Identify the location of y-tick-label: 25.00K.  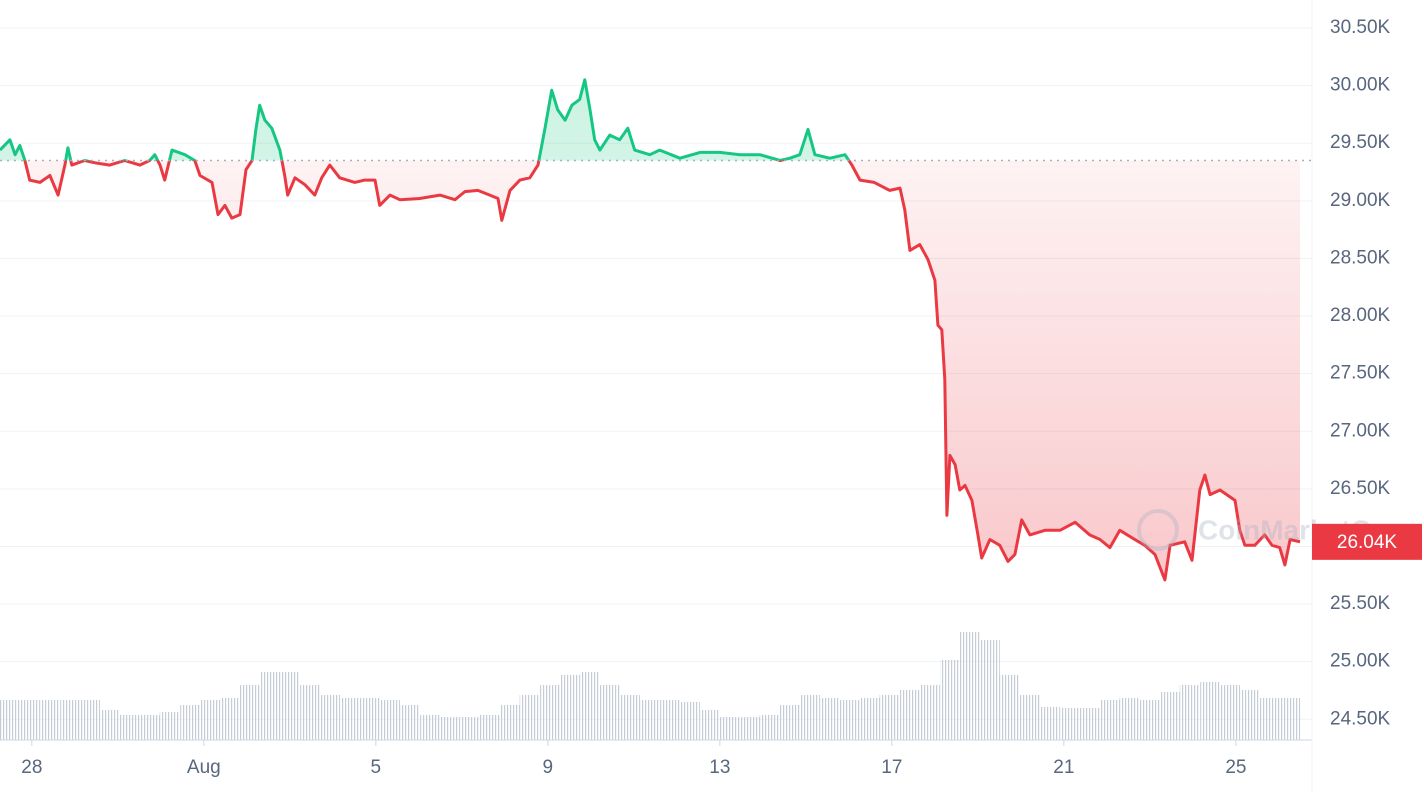
(1360, 661).